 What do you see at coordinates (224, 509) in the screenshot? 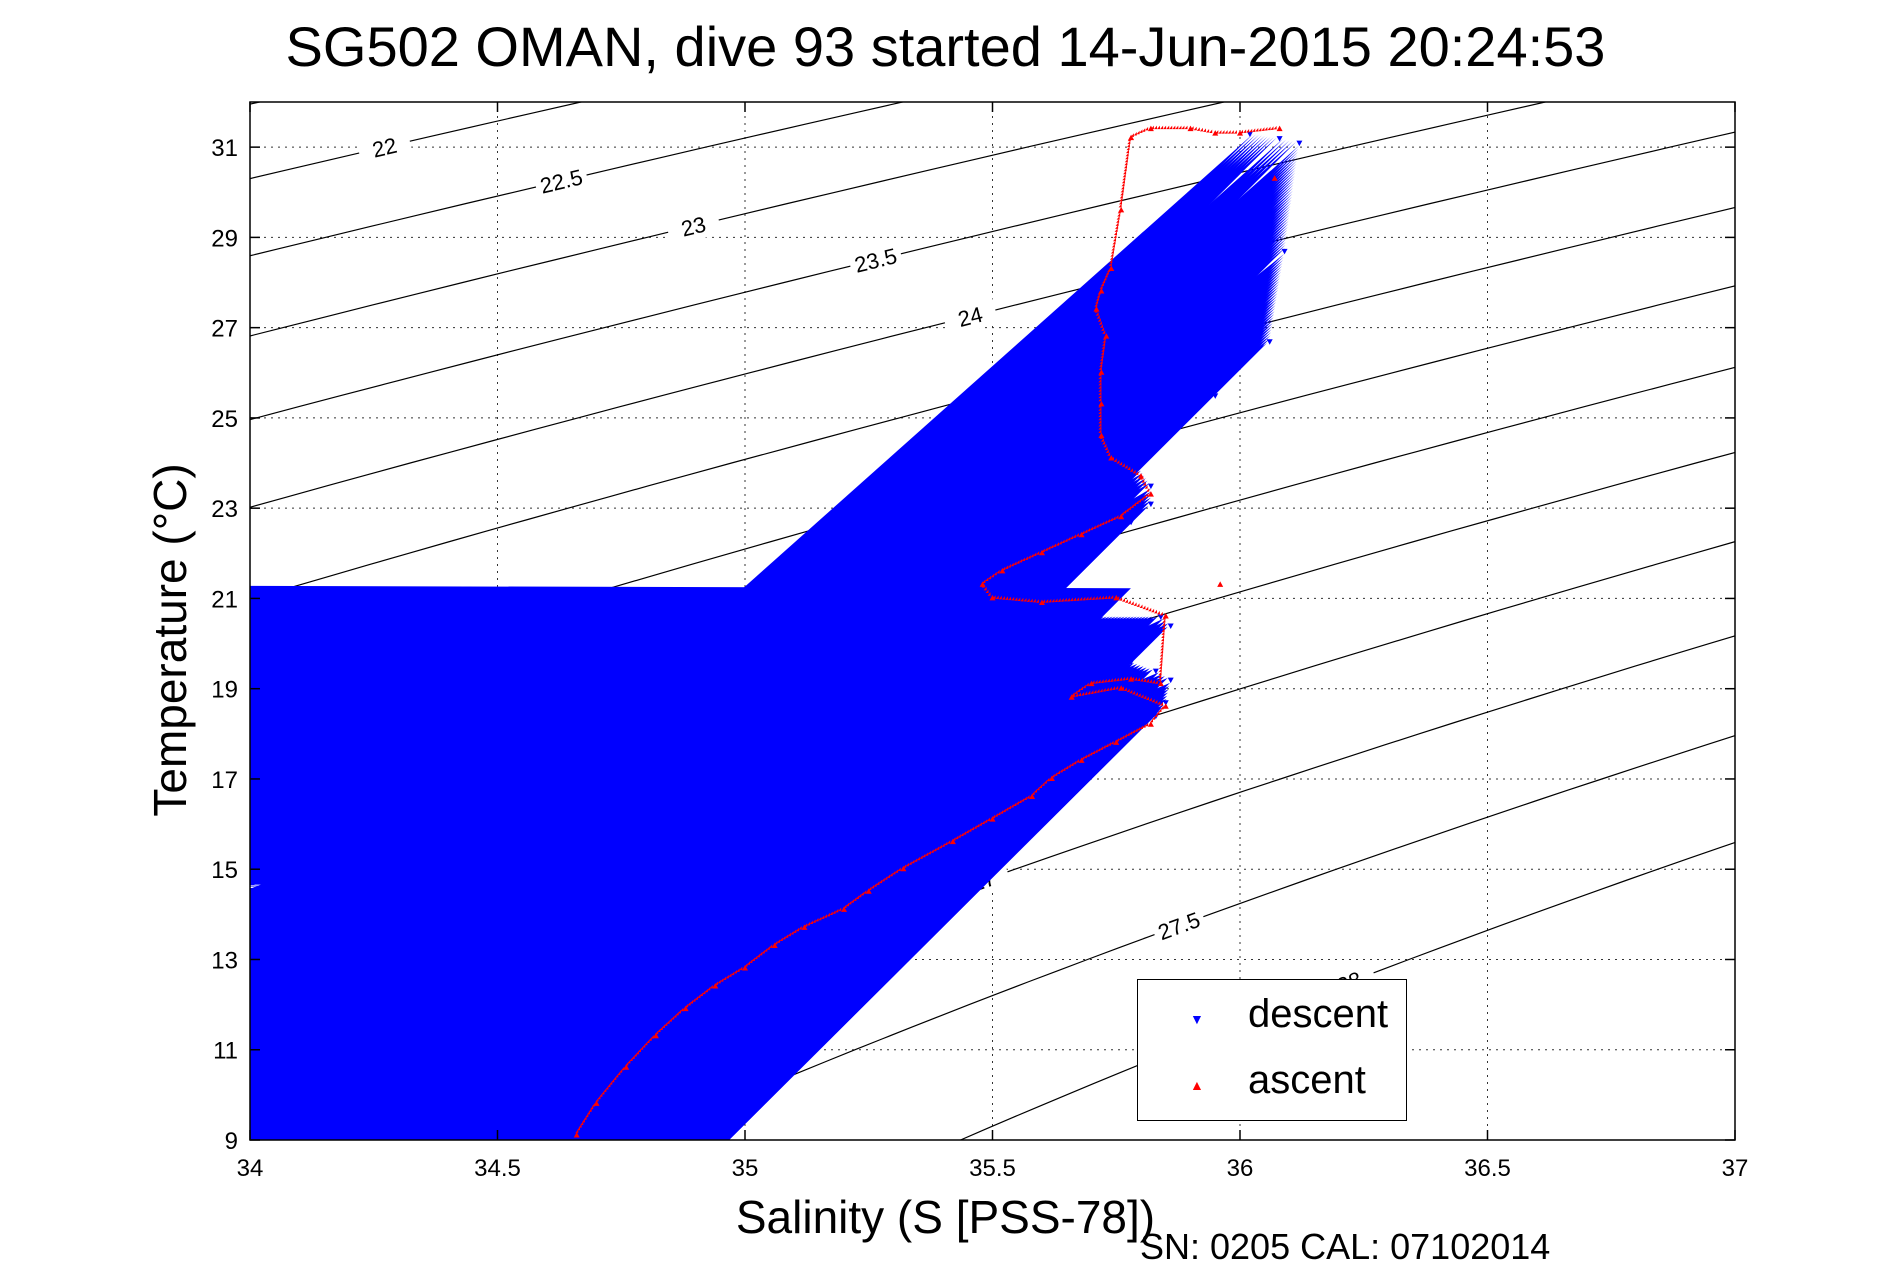
I see `y-tick-label: 23` at bounding box center [224, 509].